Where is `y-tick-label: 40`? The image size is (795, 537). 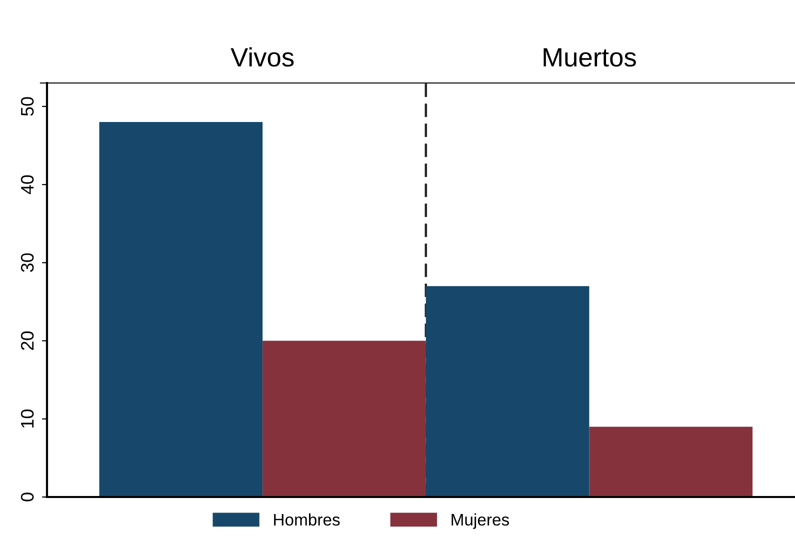
y-tick-label: 40 is located at coordinates (27, 184).